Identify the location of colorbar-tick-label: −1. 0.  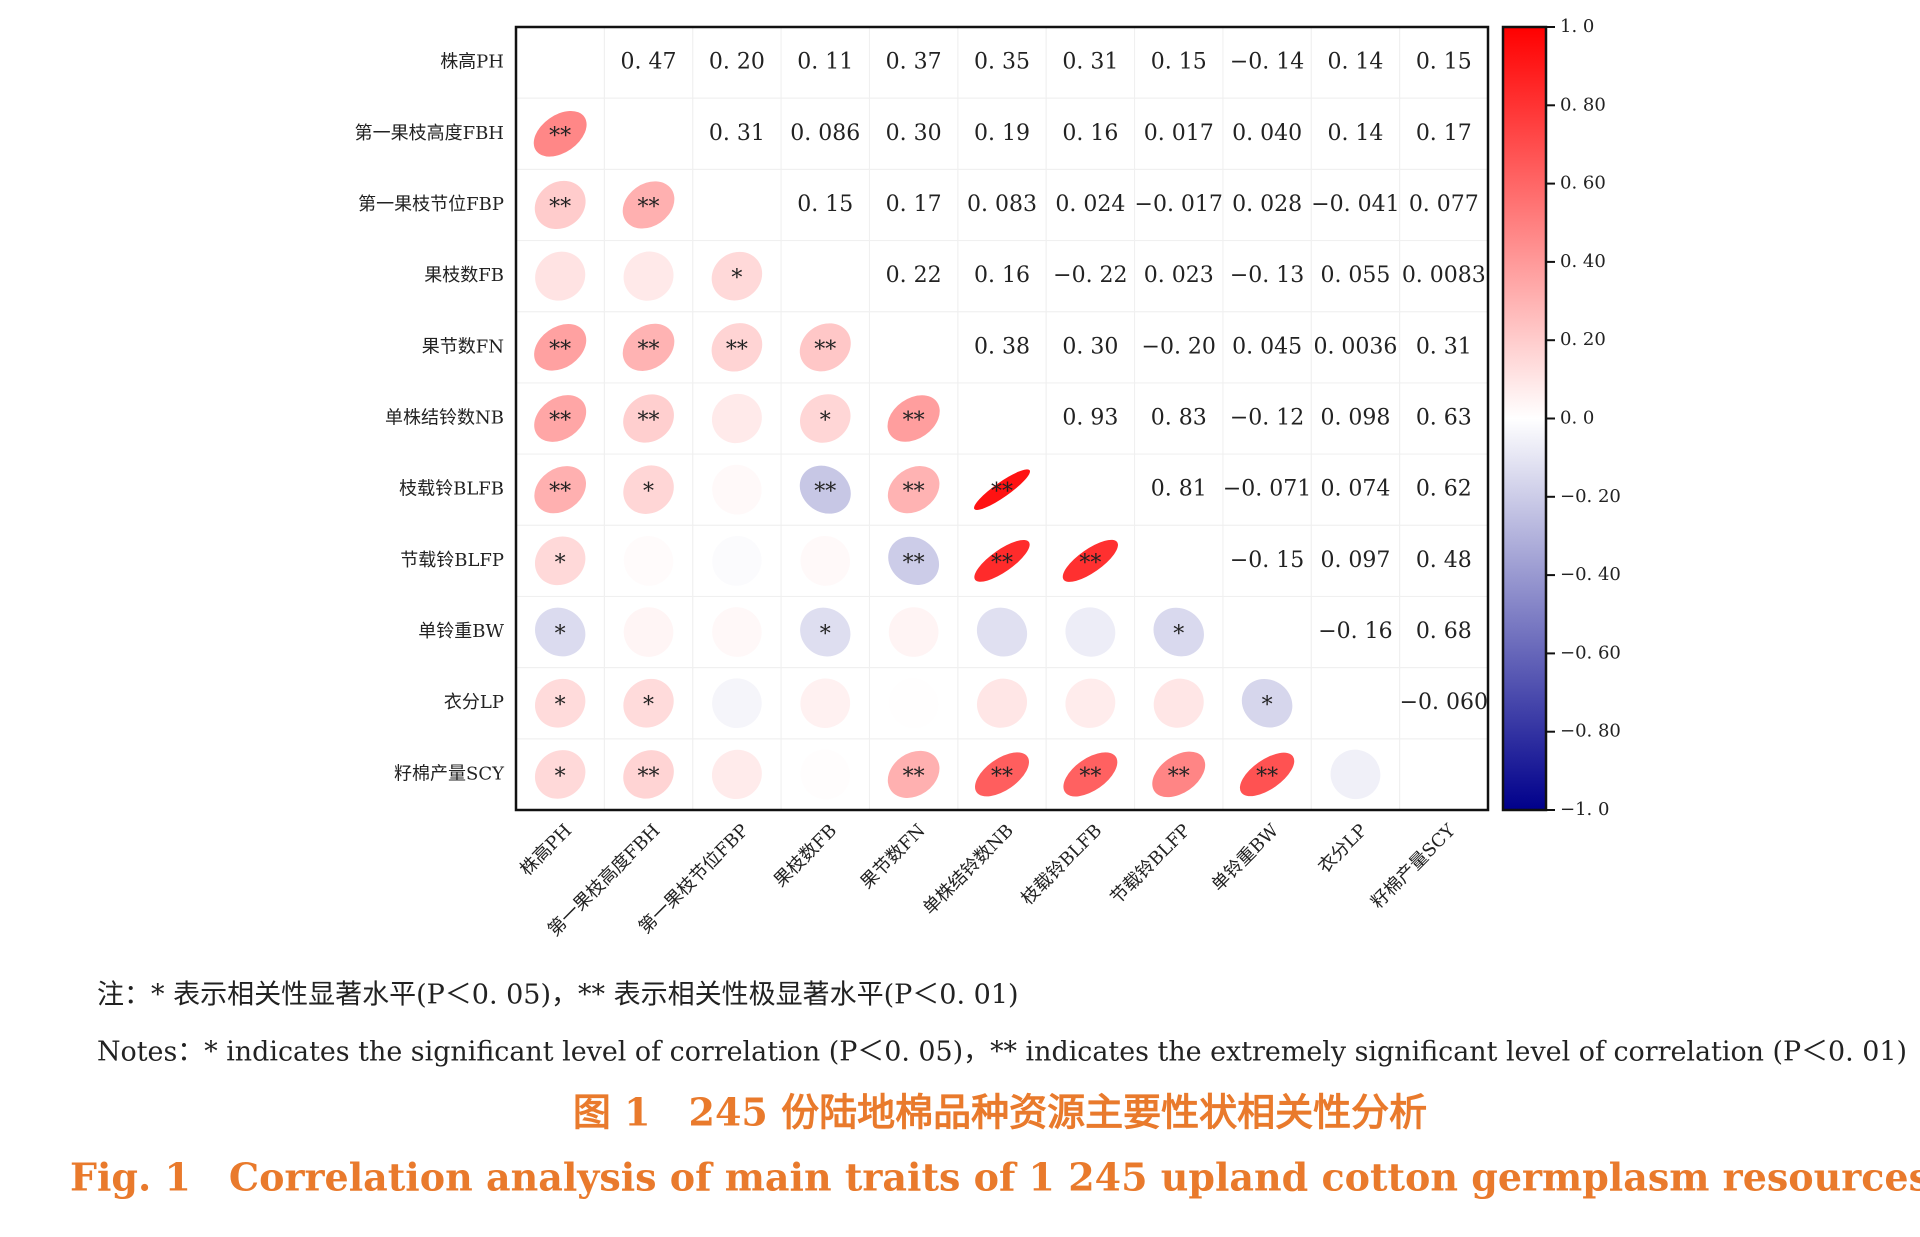
(1584, 809).